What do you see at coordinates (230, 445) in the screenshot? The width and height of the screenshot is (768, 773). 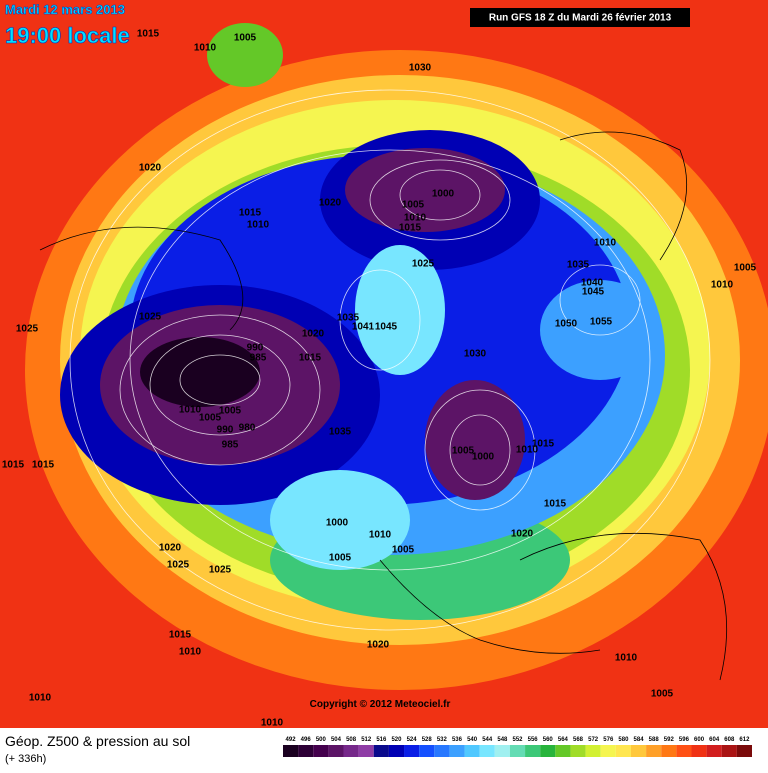 I see `isobar-label: 985` at bounding box center [230, 445].